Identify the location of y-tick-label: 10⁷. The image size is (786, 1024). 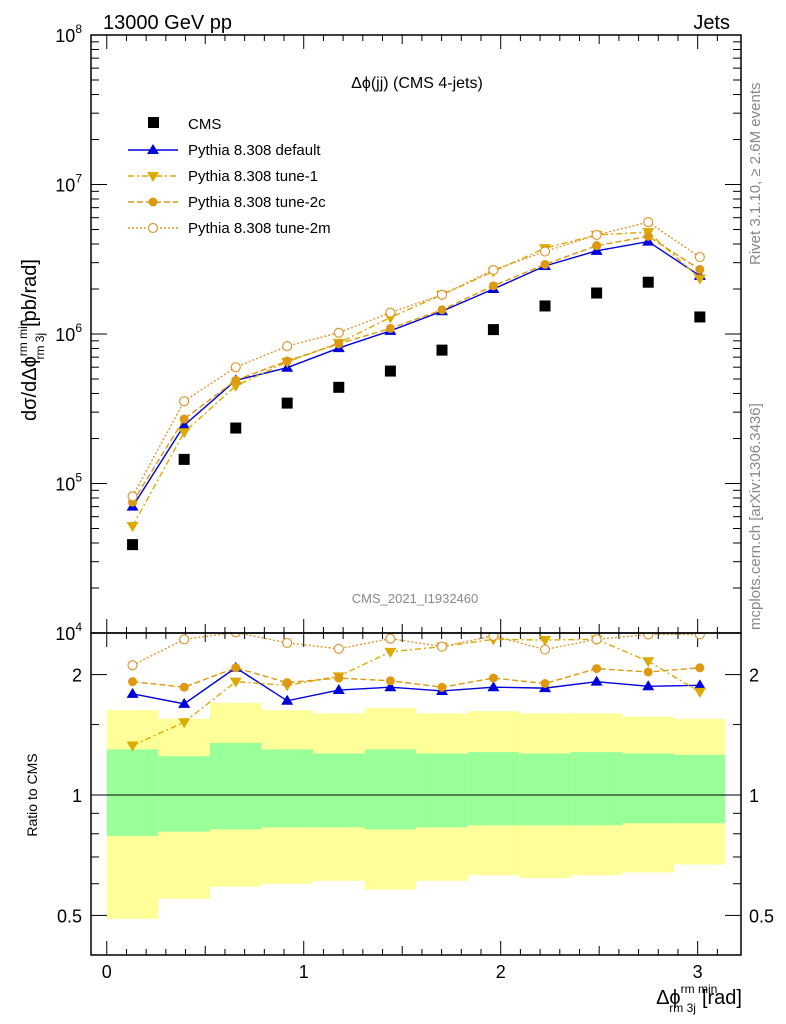
(68, 184).